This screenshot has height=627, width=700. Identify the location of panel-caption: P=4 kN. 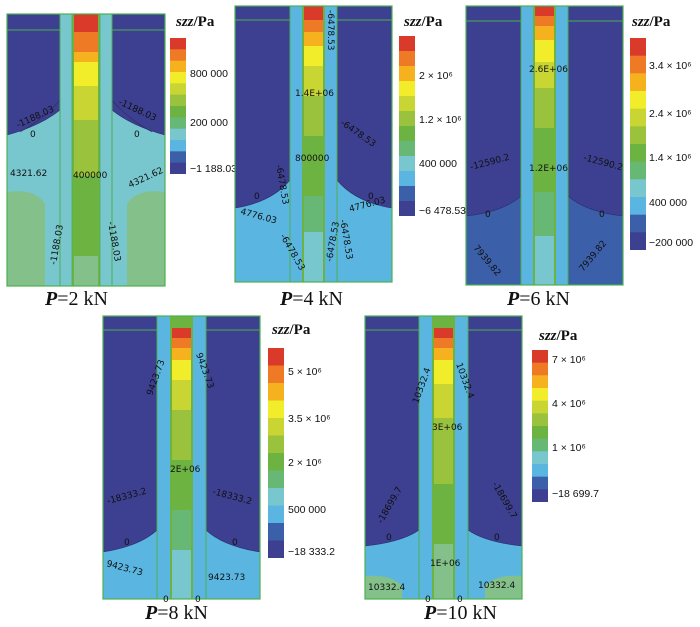
(311, 299).